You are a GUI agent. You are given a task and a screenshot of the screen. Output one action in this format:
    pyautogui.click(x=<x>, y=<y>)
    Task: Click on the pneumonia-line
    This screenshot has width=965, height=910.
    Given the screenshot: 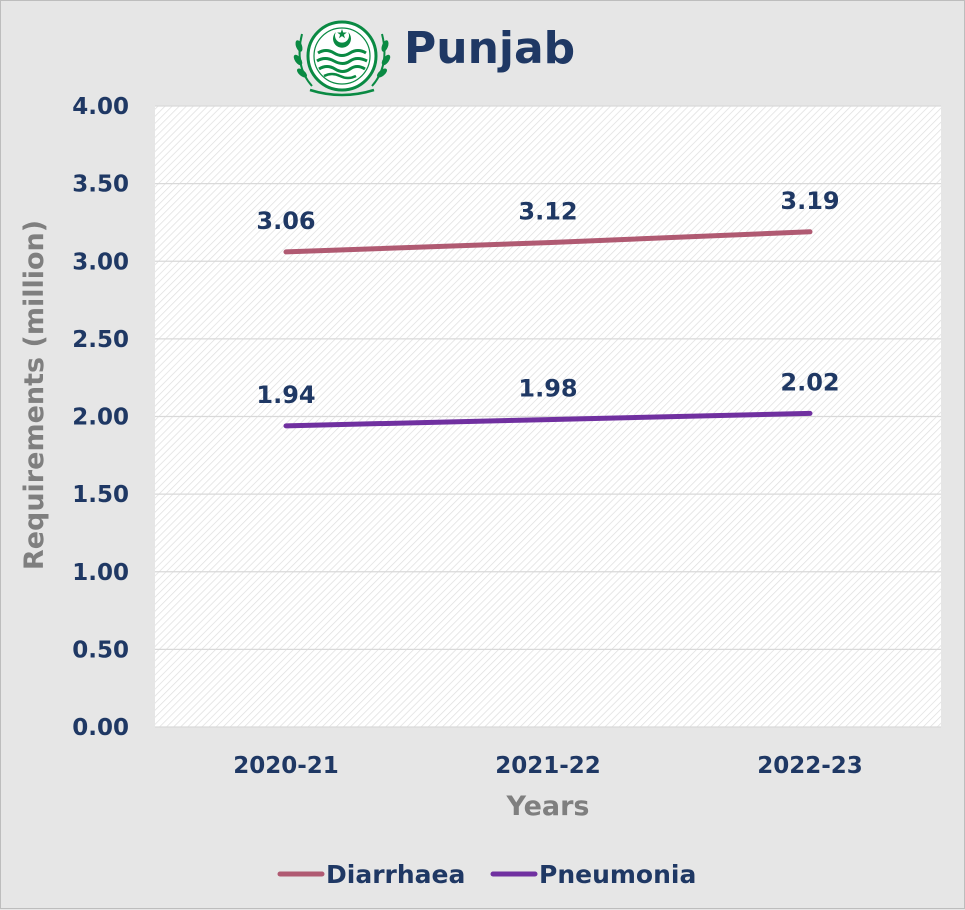 What is the action you would take?
    pyautogui.click(x=548, y=419)
    